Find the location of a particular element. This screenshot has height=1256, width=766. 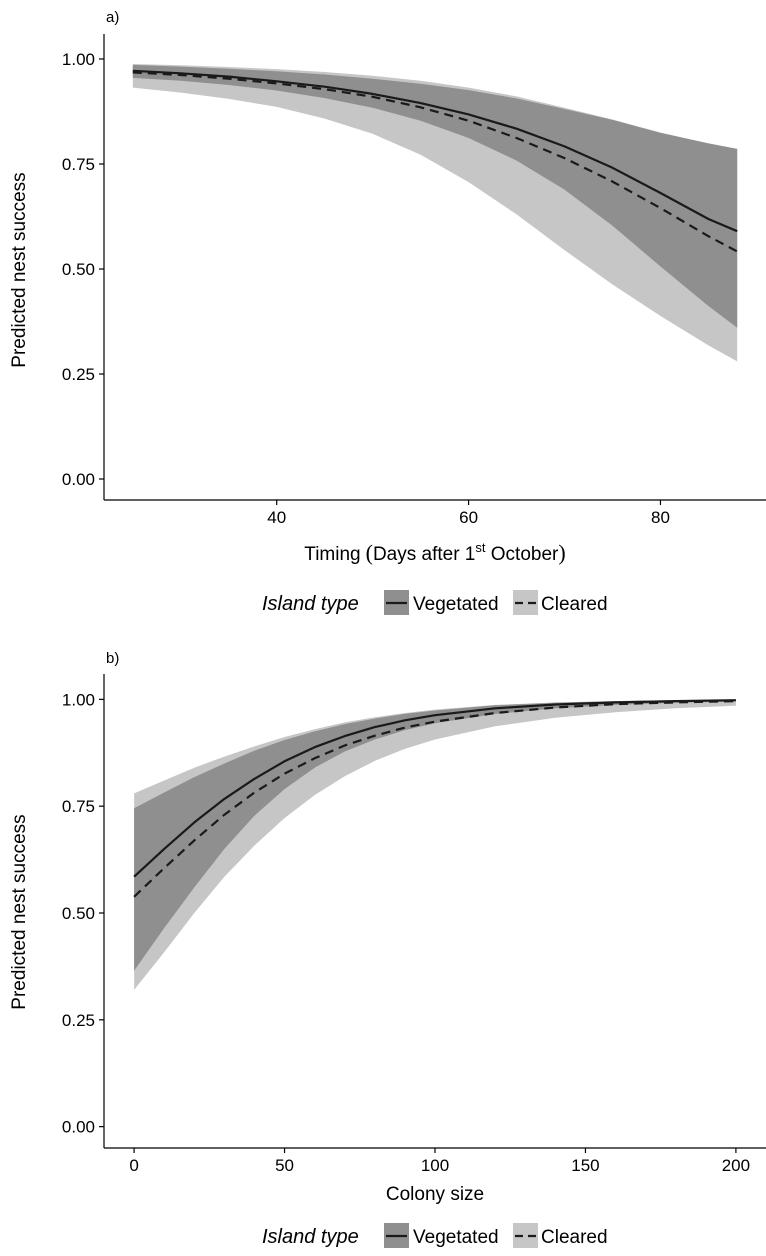

x-tick-label: 80 is located at coordinates (660, 517).